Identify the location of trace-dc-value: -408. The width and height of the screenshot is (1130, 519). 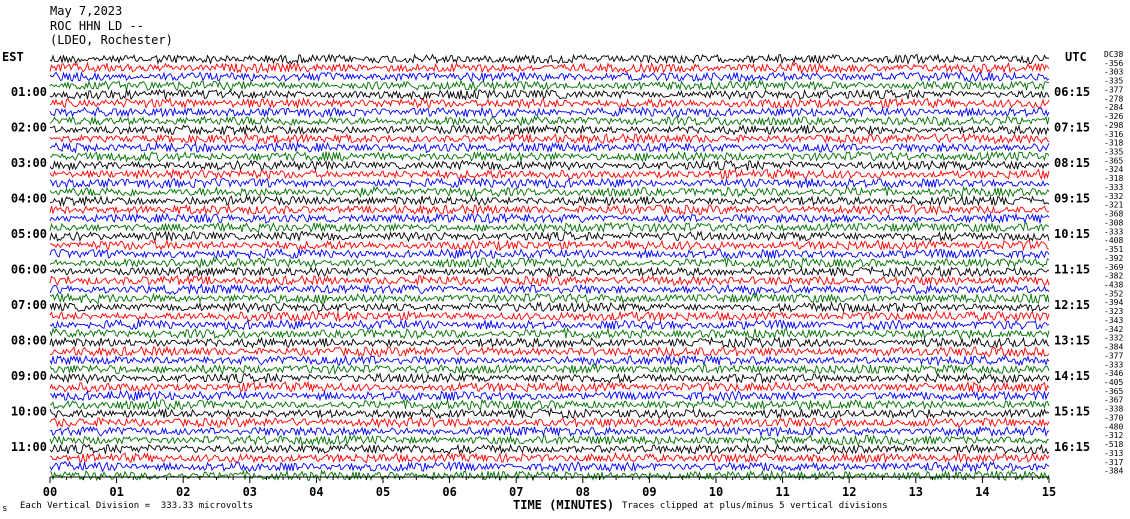
(1113, 240).